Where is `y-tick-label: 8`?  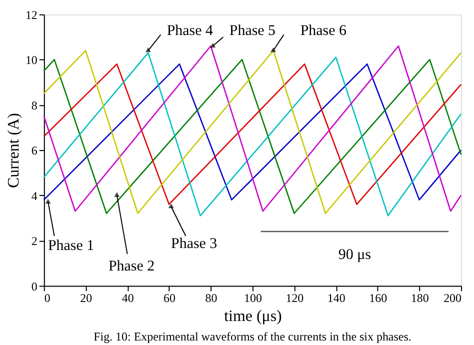 y-tick-label: 8 is located at coordinates (34, 105).